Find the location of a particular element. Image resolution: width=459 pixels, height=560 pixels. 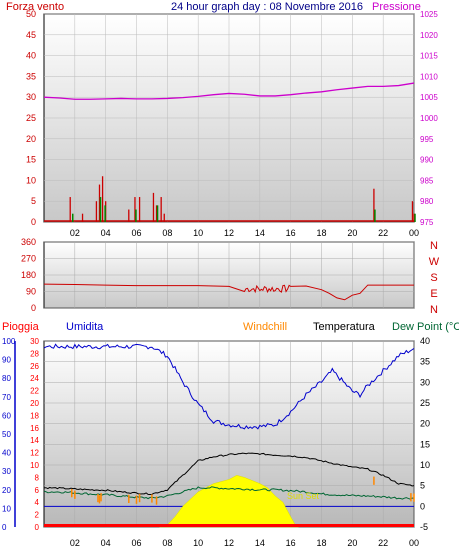

wind-tick-label: 5 is located at coordinates (33, 201).